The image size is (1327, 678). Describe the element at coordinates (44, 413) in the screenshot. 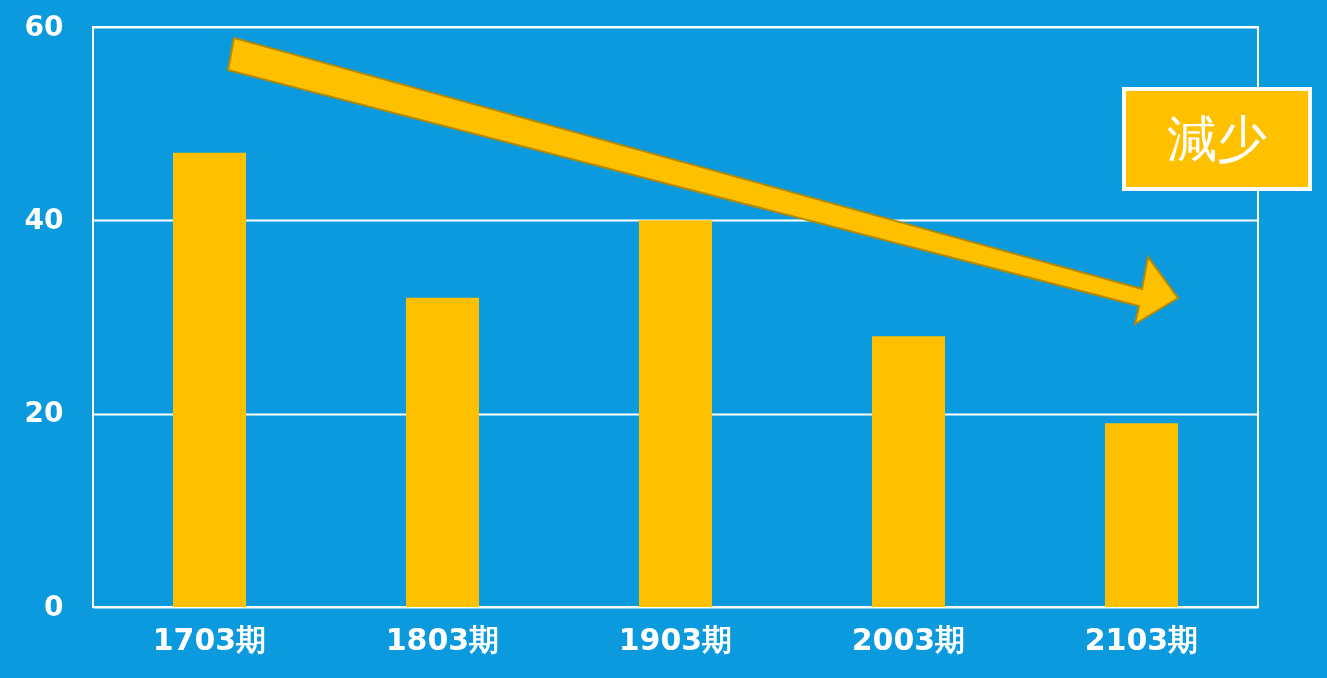

I see `y-tick-label: 20` at that location.